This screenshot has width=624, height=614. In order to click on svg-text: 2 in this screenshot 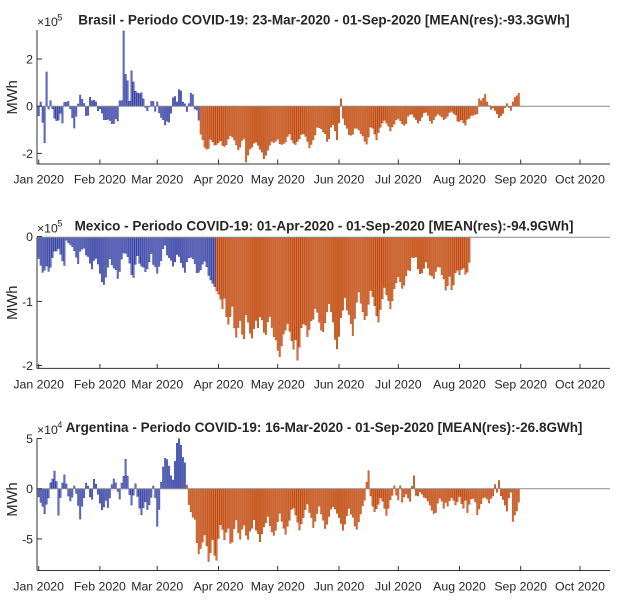, I will do `click(29, 59)`.